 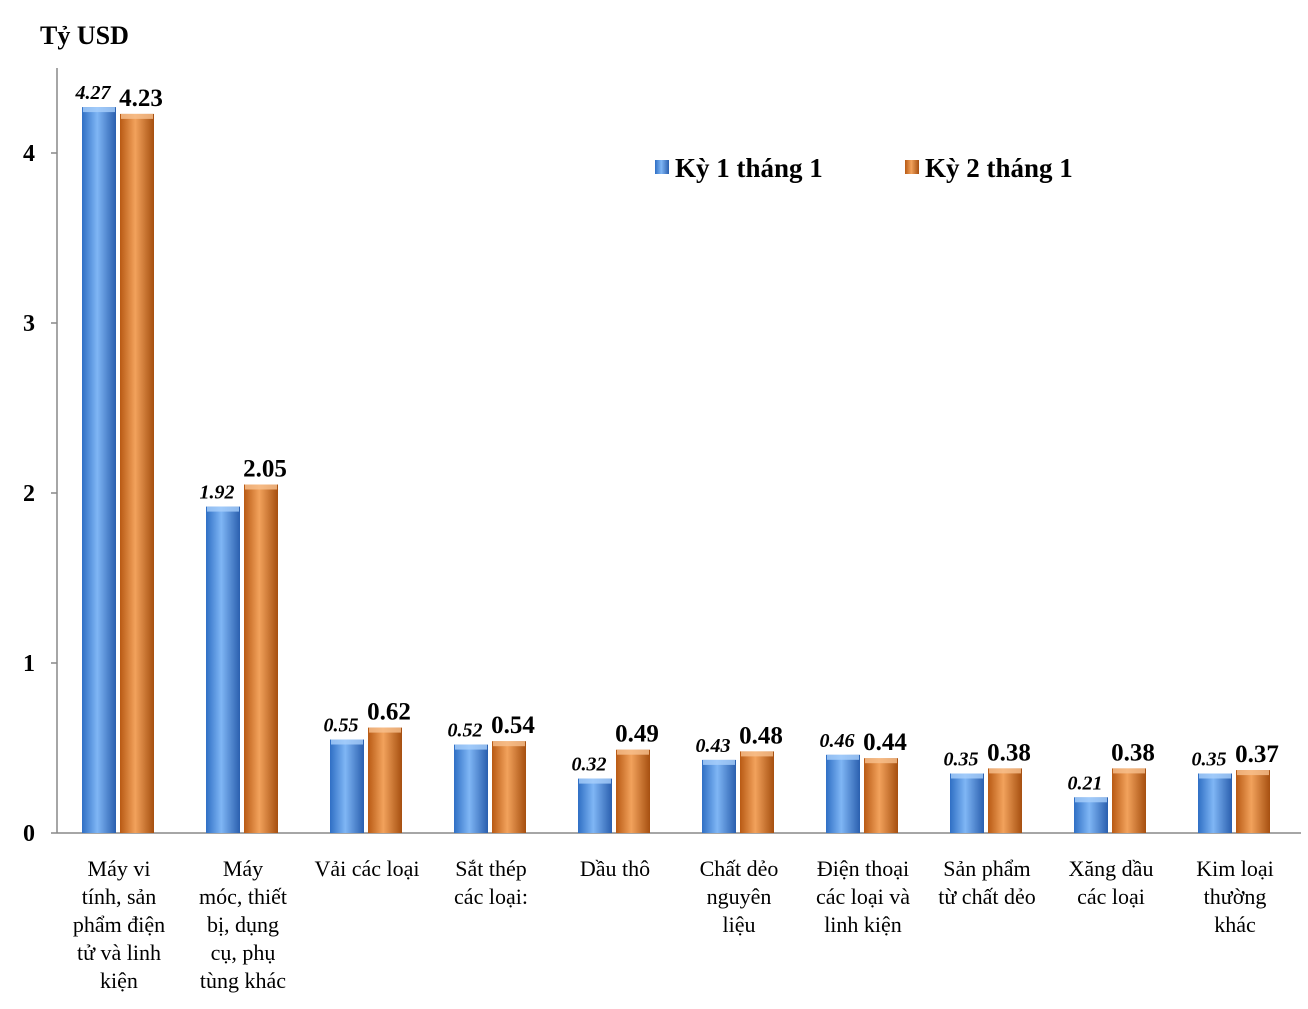 What do you see at coordinates (93, 93) in the screenshot?
I see `data-label-series1: 4.27` at bounding box center [93, 93].